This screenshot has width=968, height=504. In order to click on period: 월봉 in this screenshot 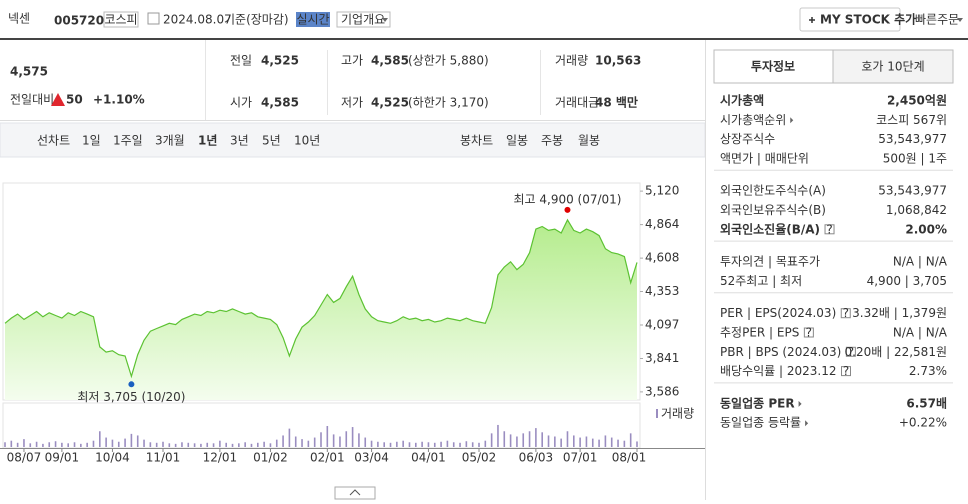, I will do `click(589, 141)`.